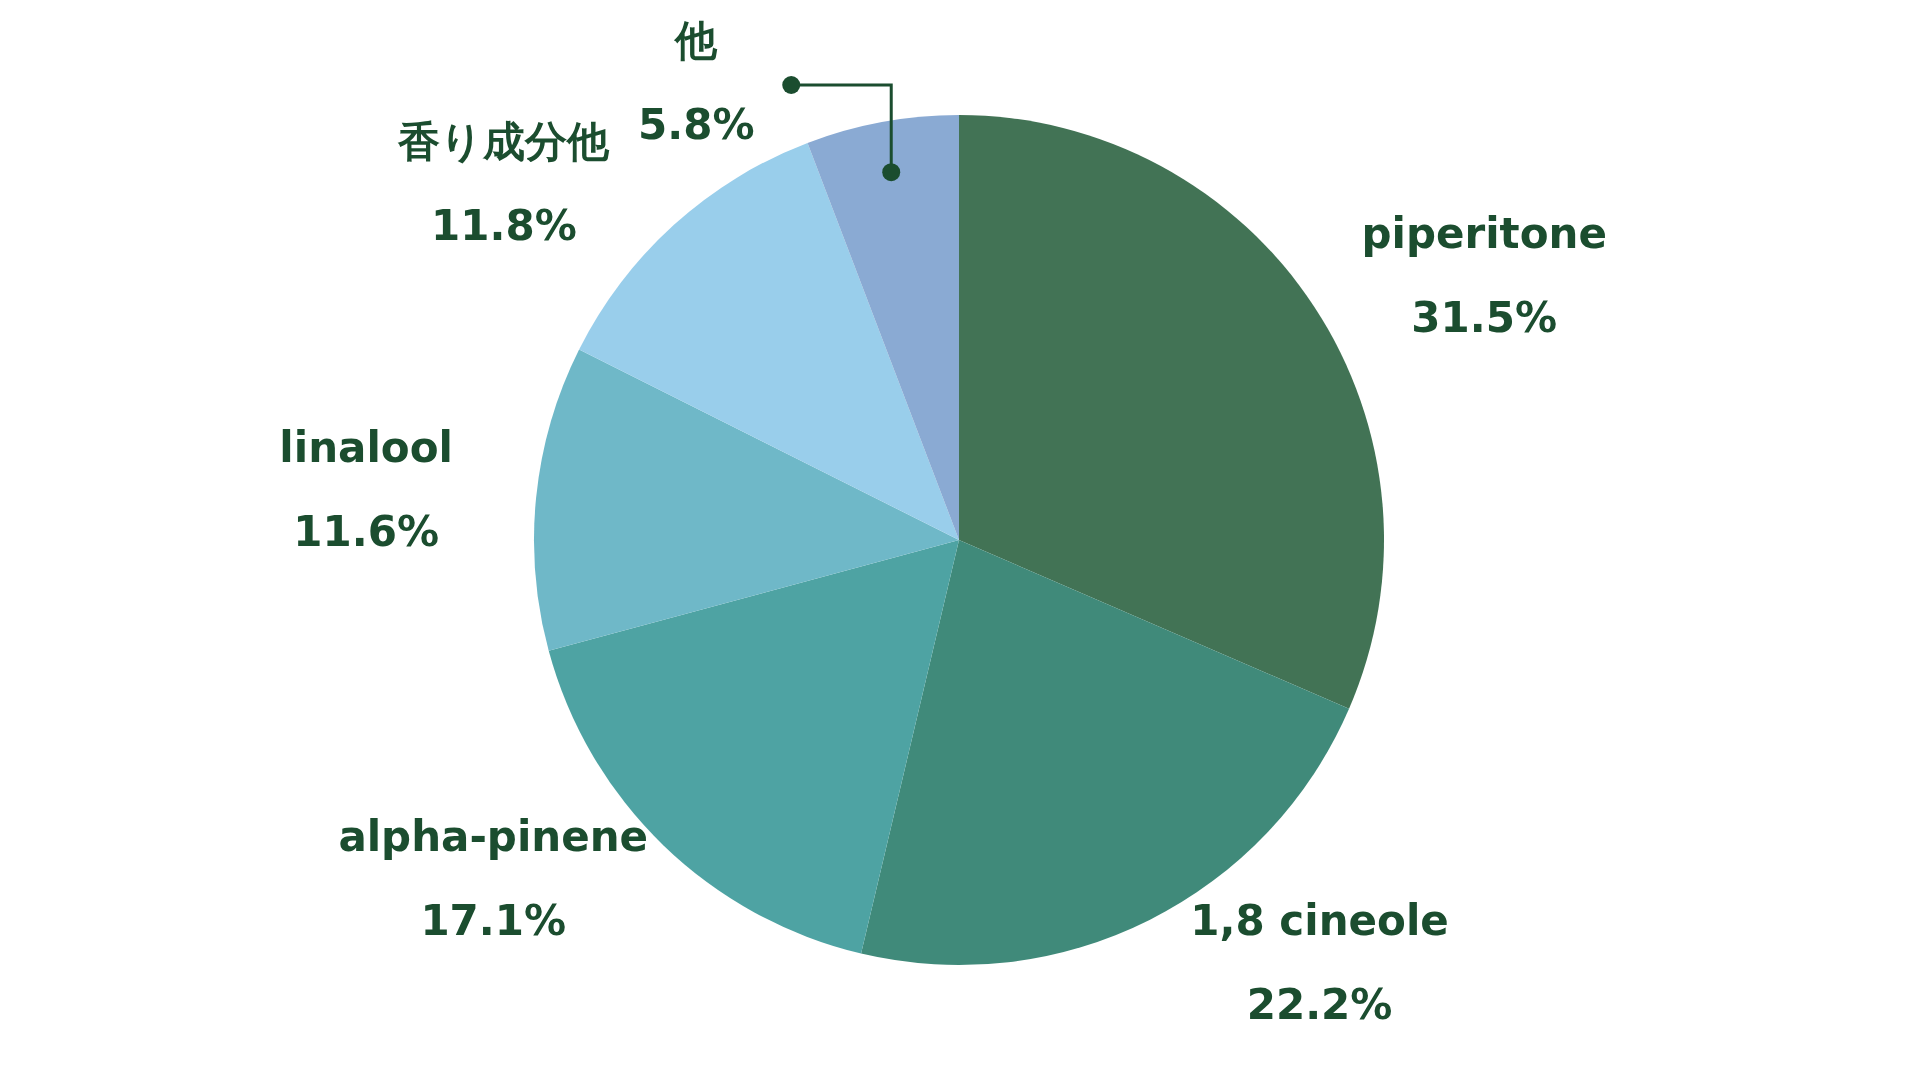 The width and height of the screenshot is (1920, 1080). I want to click on data-label: 5.8%, so click(696, 124).